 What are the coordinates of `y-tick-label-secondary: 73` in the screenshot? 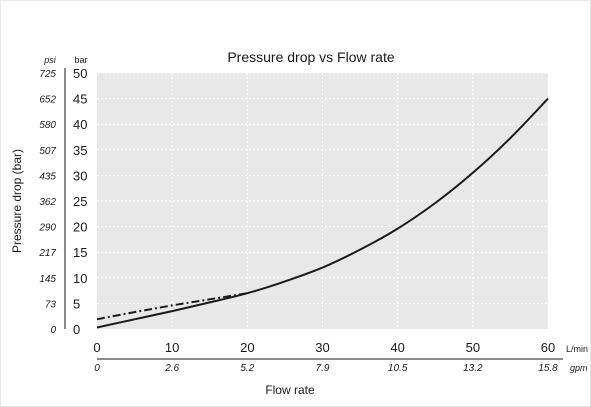 It's located at (51, 304).